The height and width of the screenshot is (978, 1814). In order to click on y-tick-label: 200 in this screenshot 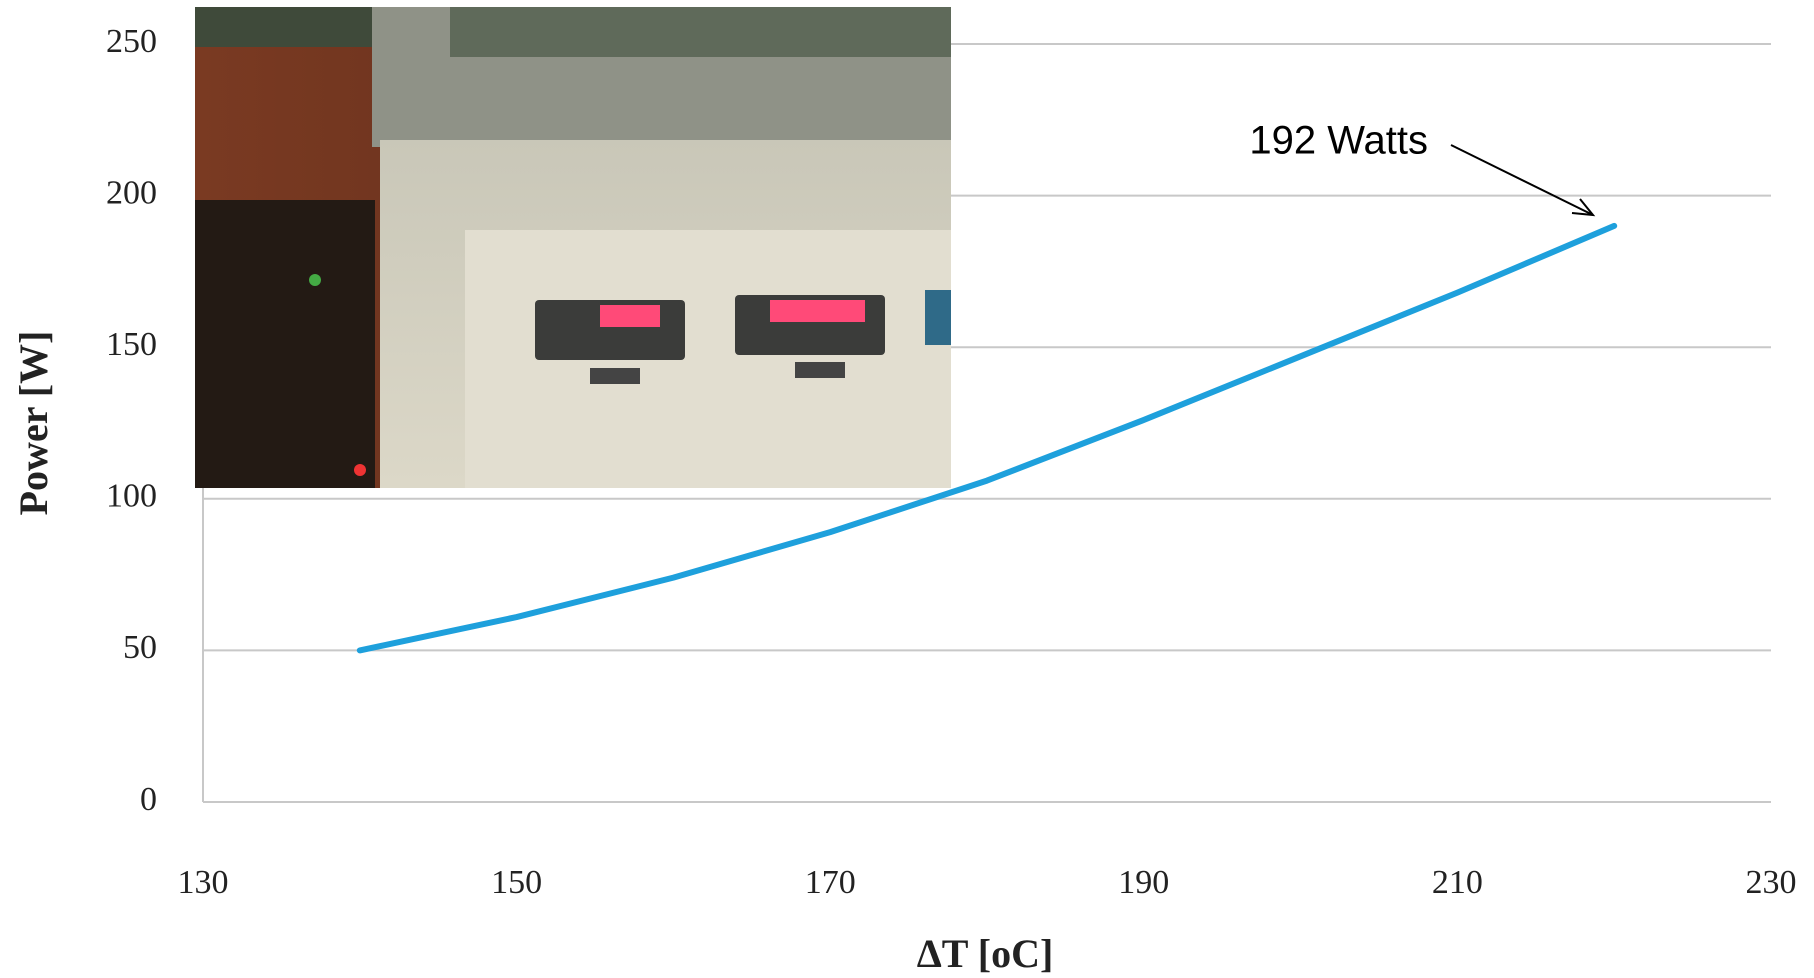, I will do `click(131, 192)`.